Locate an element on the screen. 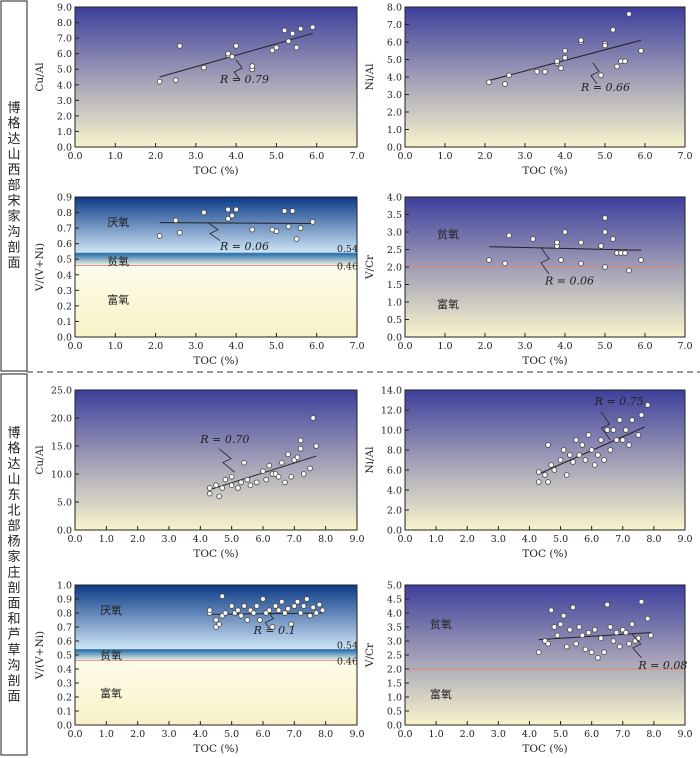  section-label-char: 西 is located at coordinates (13, 170).